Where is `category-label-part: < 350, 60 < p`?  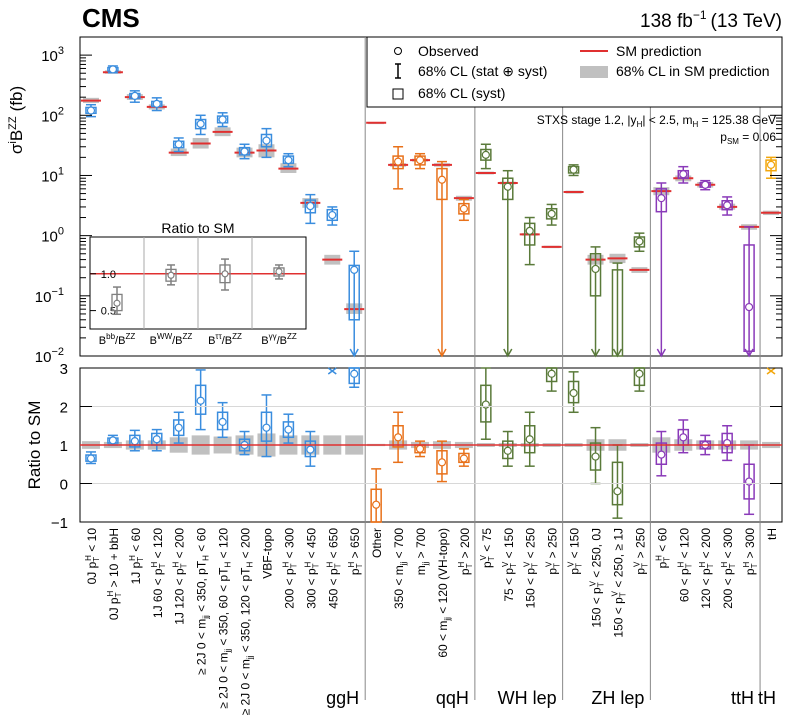 category-label-part: < 350, 60 < p is located at coordinates (224, 612).